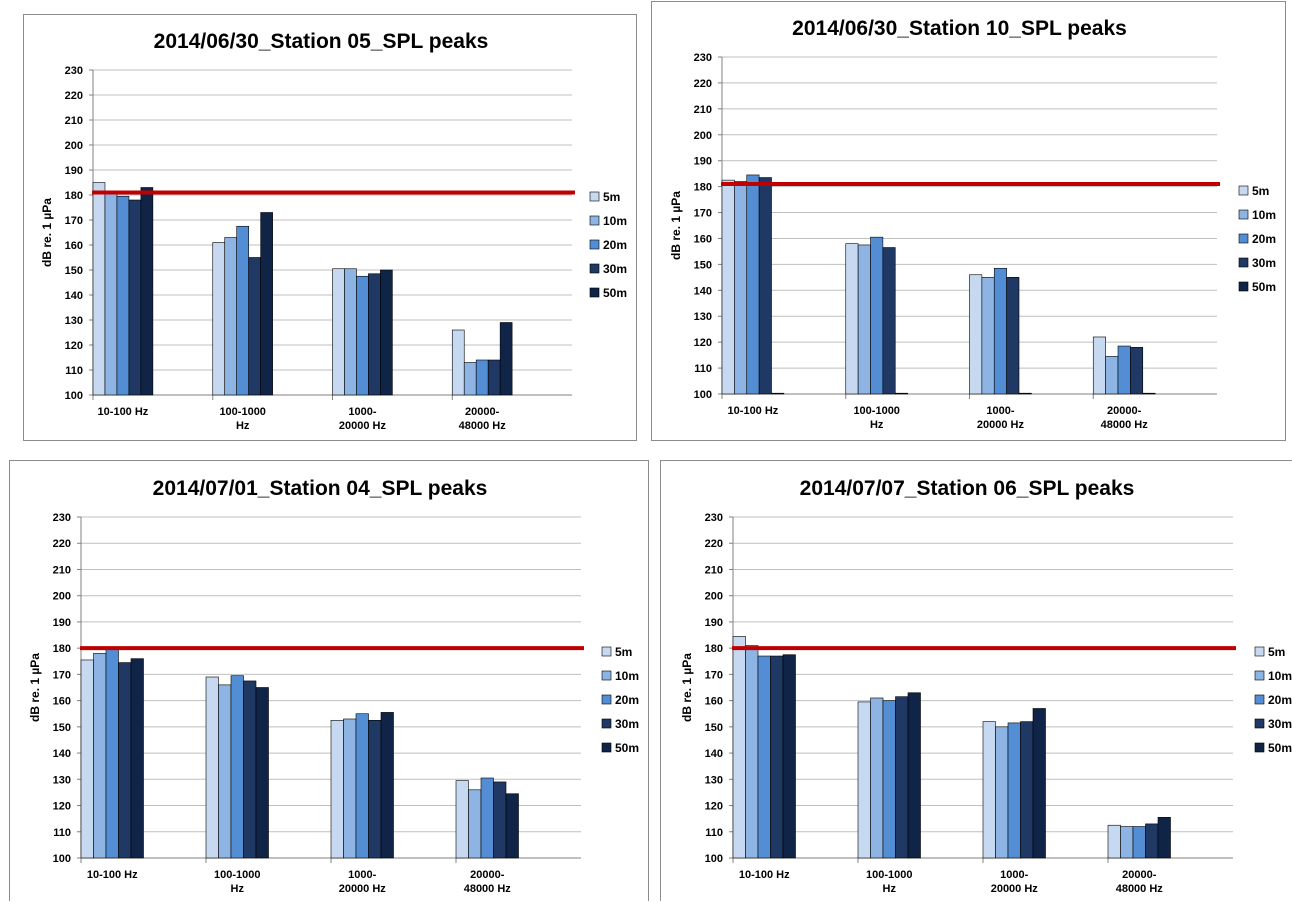 The image size is (1292, 902). Describe the element at coordinates (74, 271) in the screenshot. I see `y-tick-label: 150` at that location.